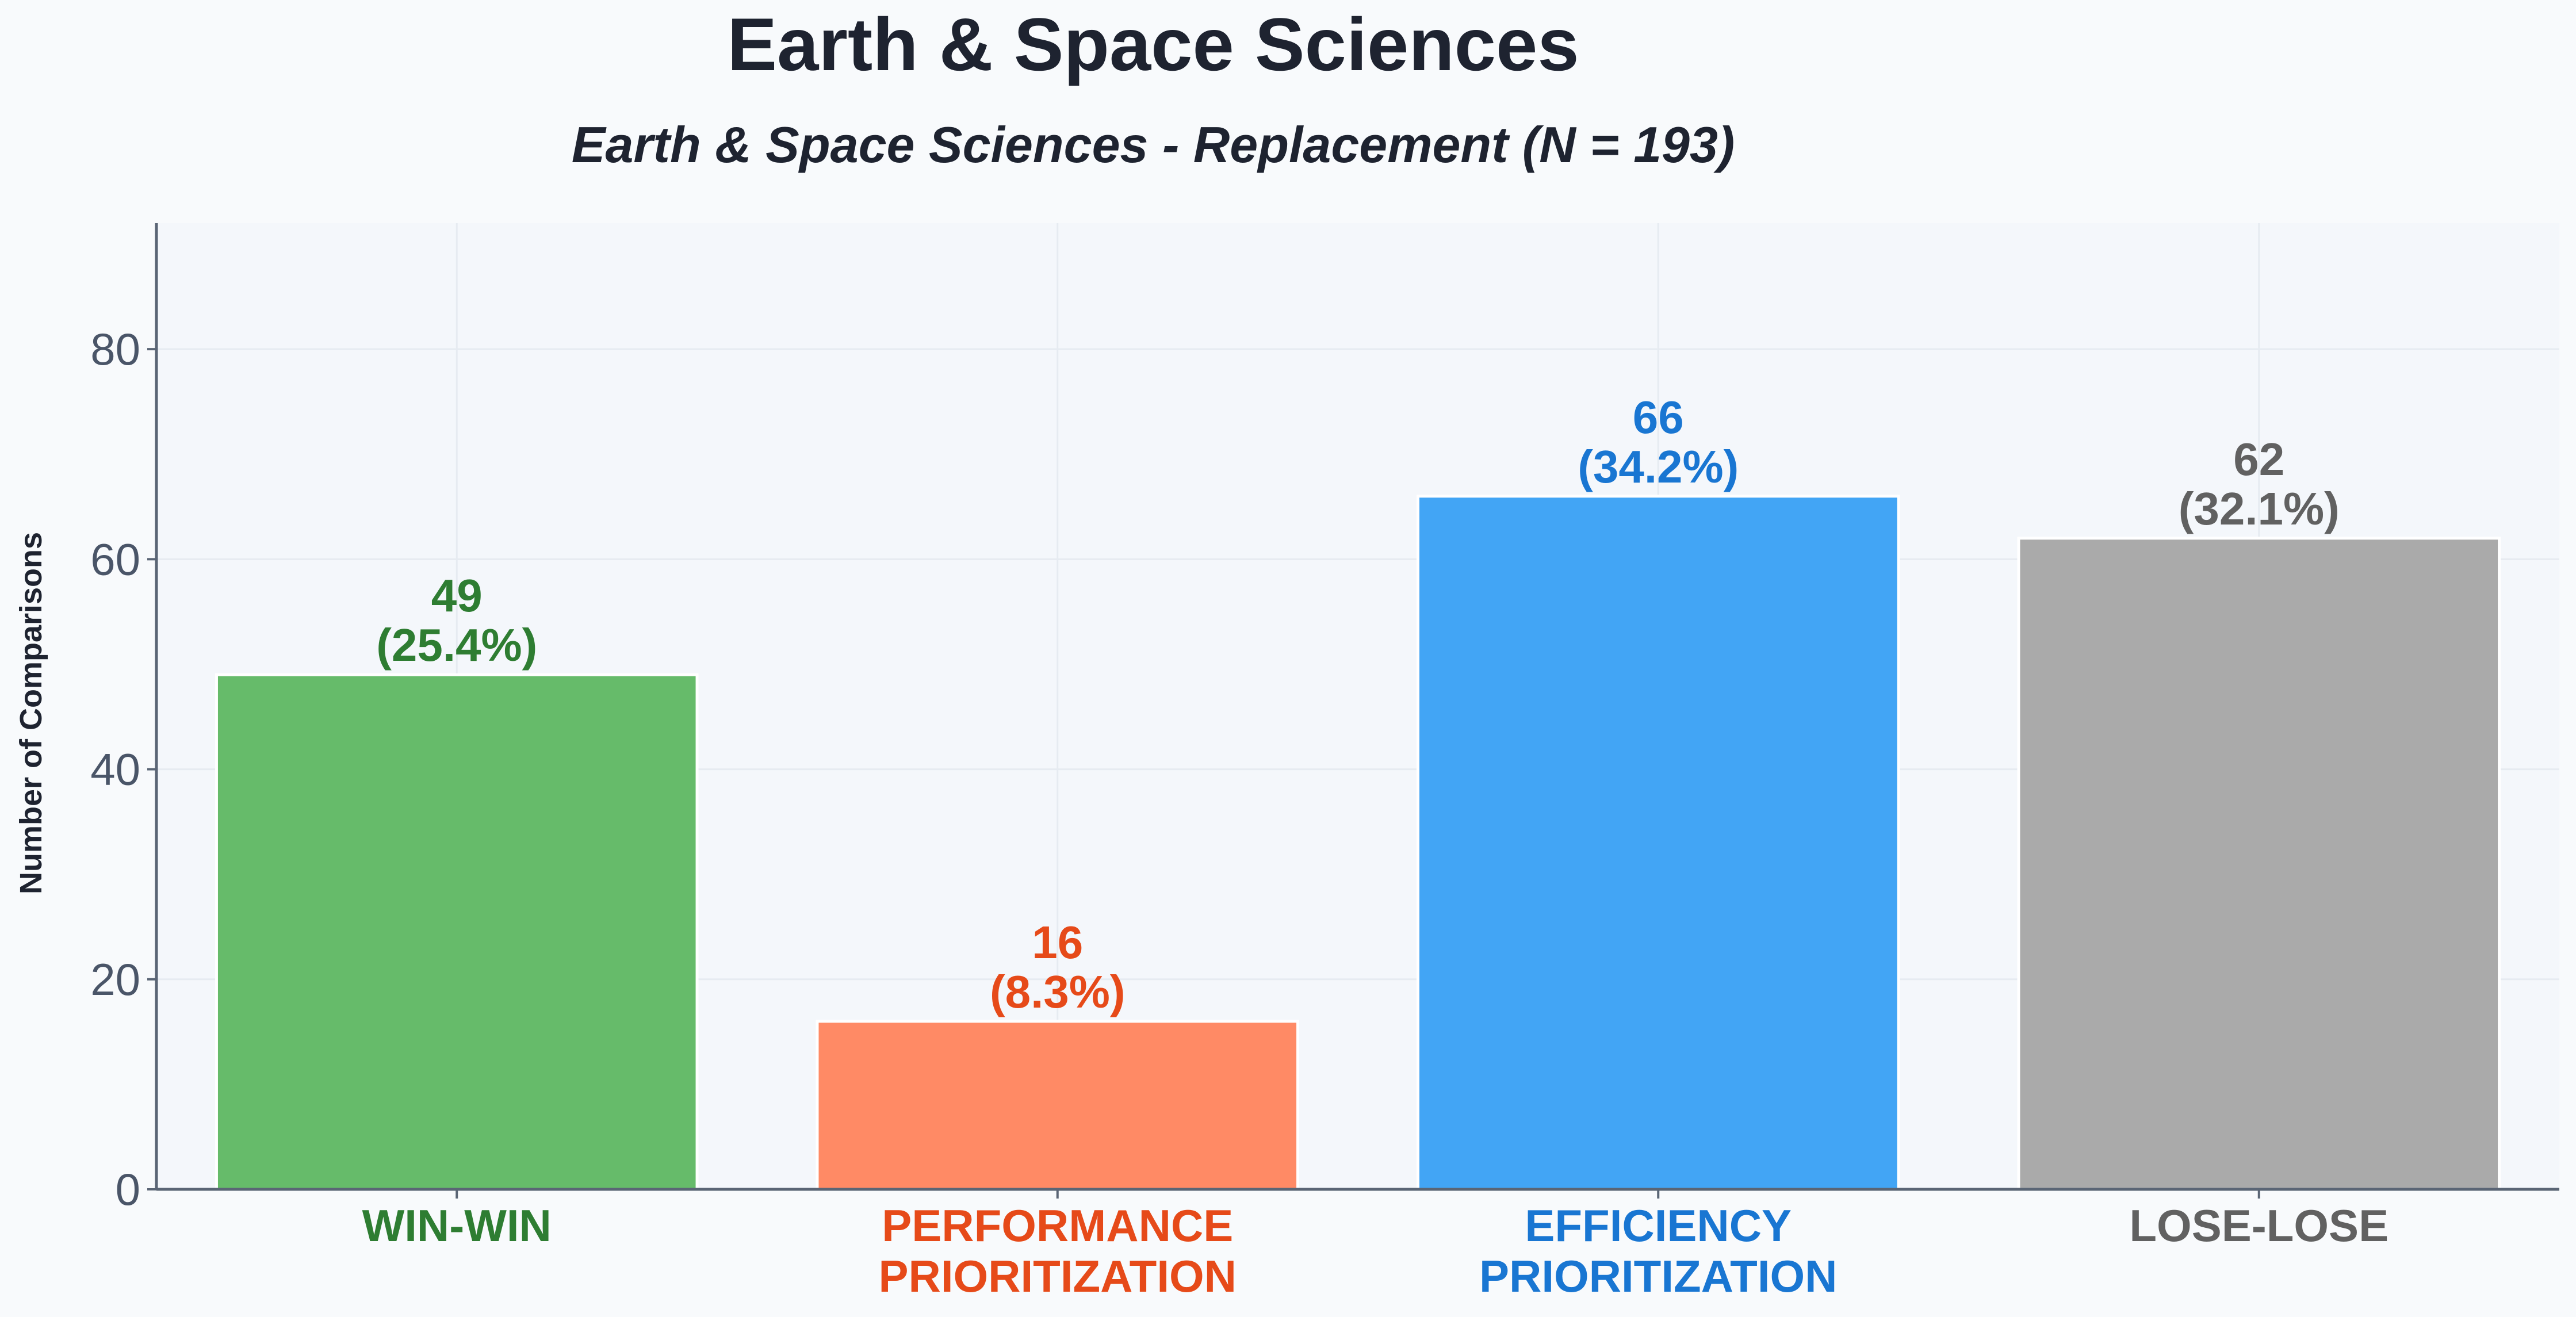 The height and width of the screenshot is (1317, 2576). What do you see at coordinates (115, 979) in the screenshot?
I see `y-tick-label: 20` at bounding box center [115, 979].